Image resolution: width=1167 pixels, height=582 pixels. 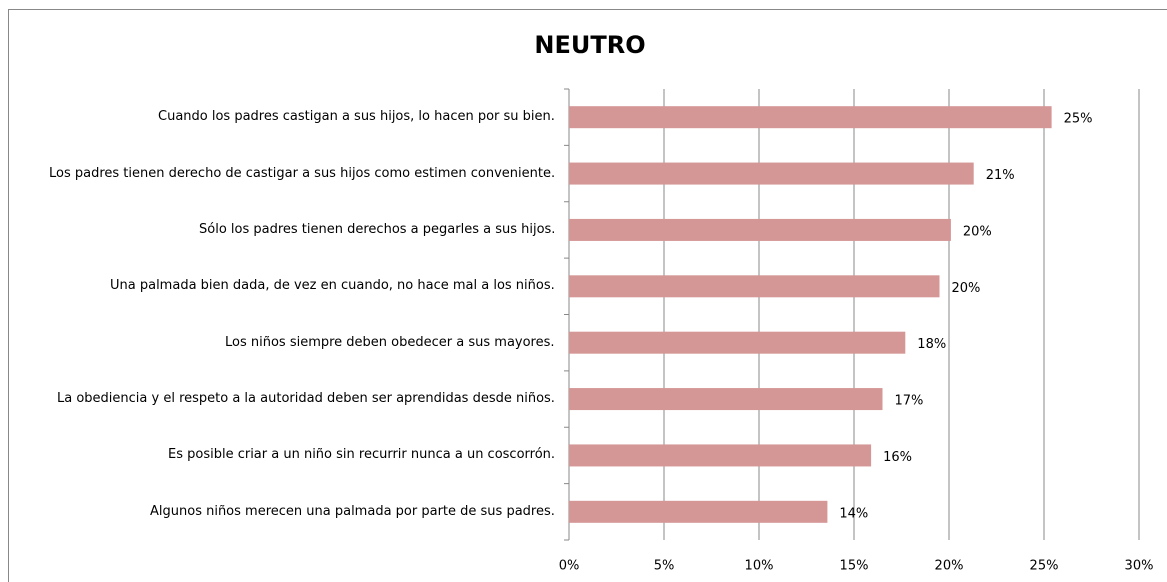 What do you see at coordinates (1000, 175) in the screenshot?
I see `data-label: 21%` at bounding box center [1000, 175].